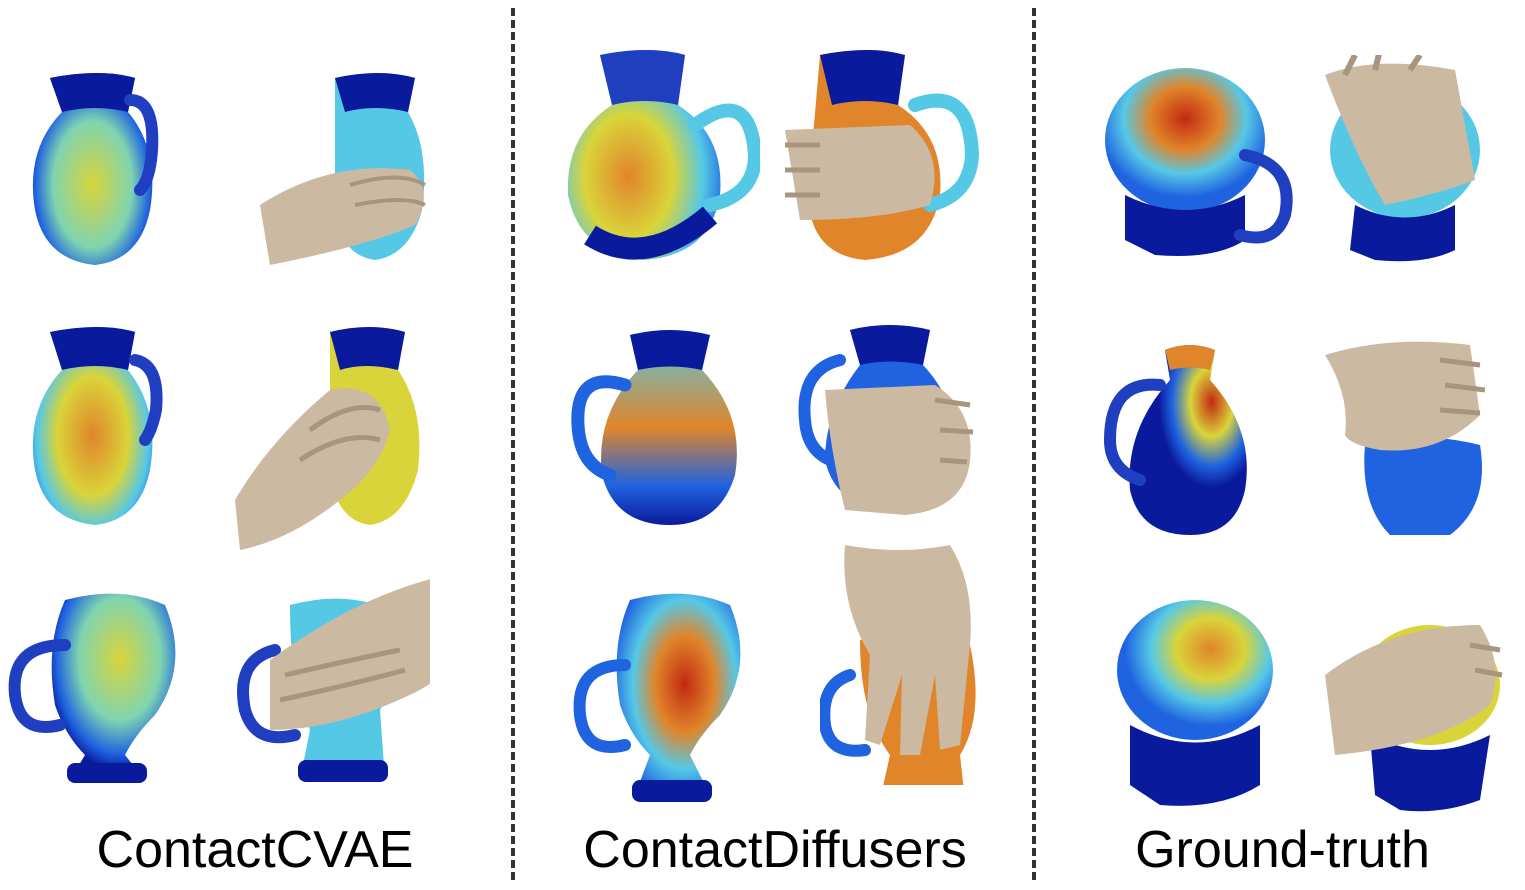 The image size is (1525, 890). I want to click on column-divider-right, so click(1034, 444).